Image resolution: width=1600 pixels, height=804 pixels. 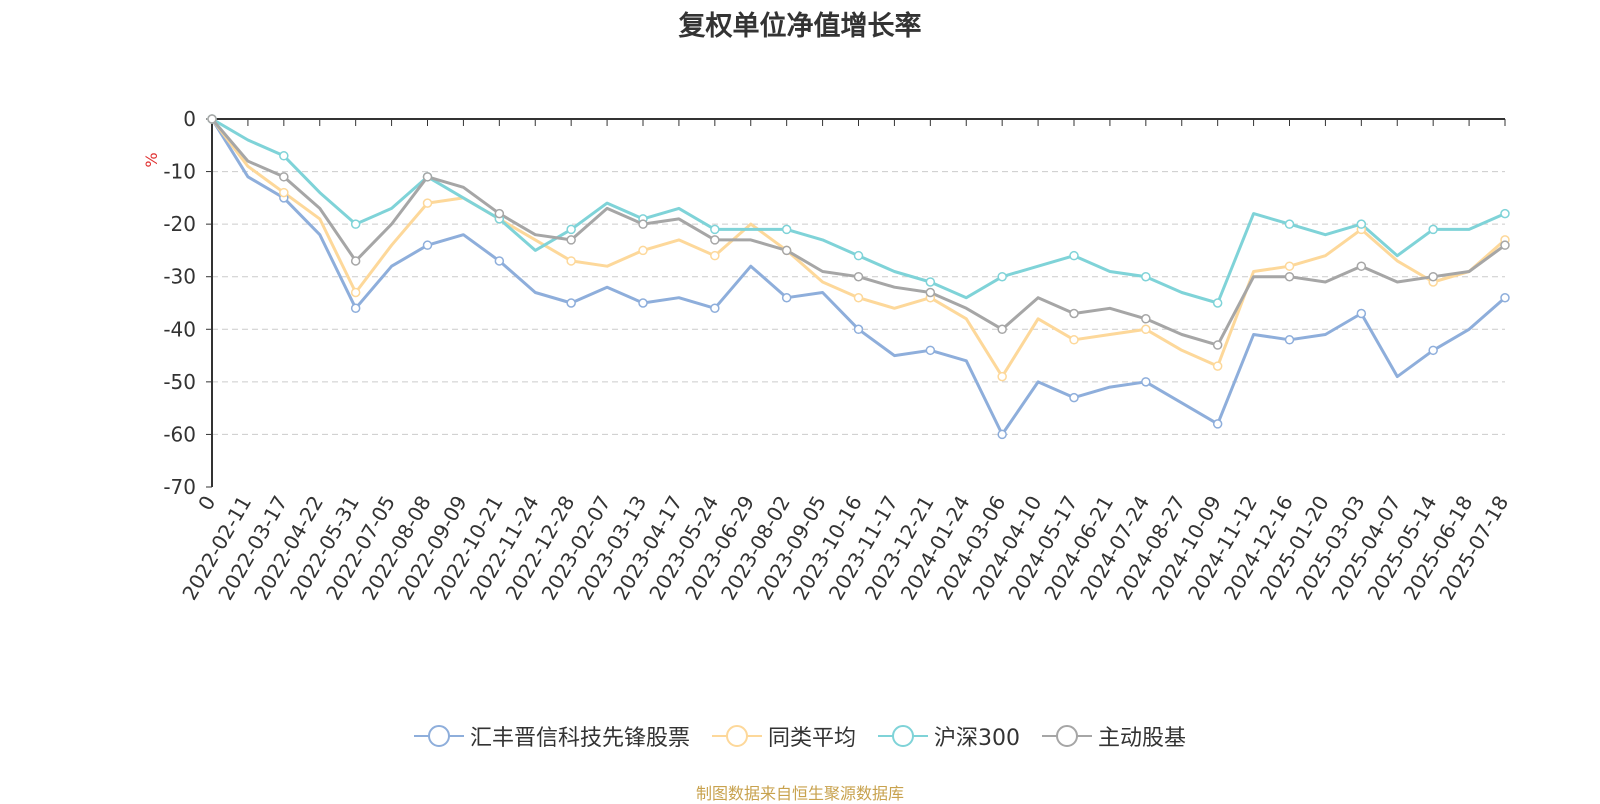 I want to click on legend-item: 汇丰晋信科技先锋股票, so click(x=551, y=736).